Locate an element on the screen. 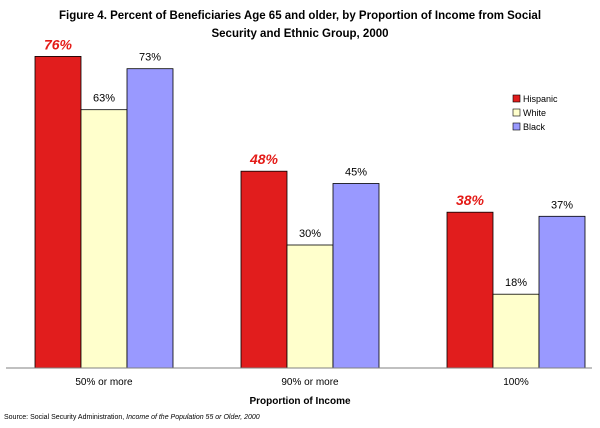 The height and width of the screenshot is (428, 600). bar-white-90-or-more is located at coordinates (310, 306).